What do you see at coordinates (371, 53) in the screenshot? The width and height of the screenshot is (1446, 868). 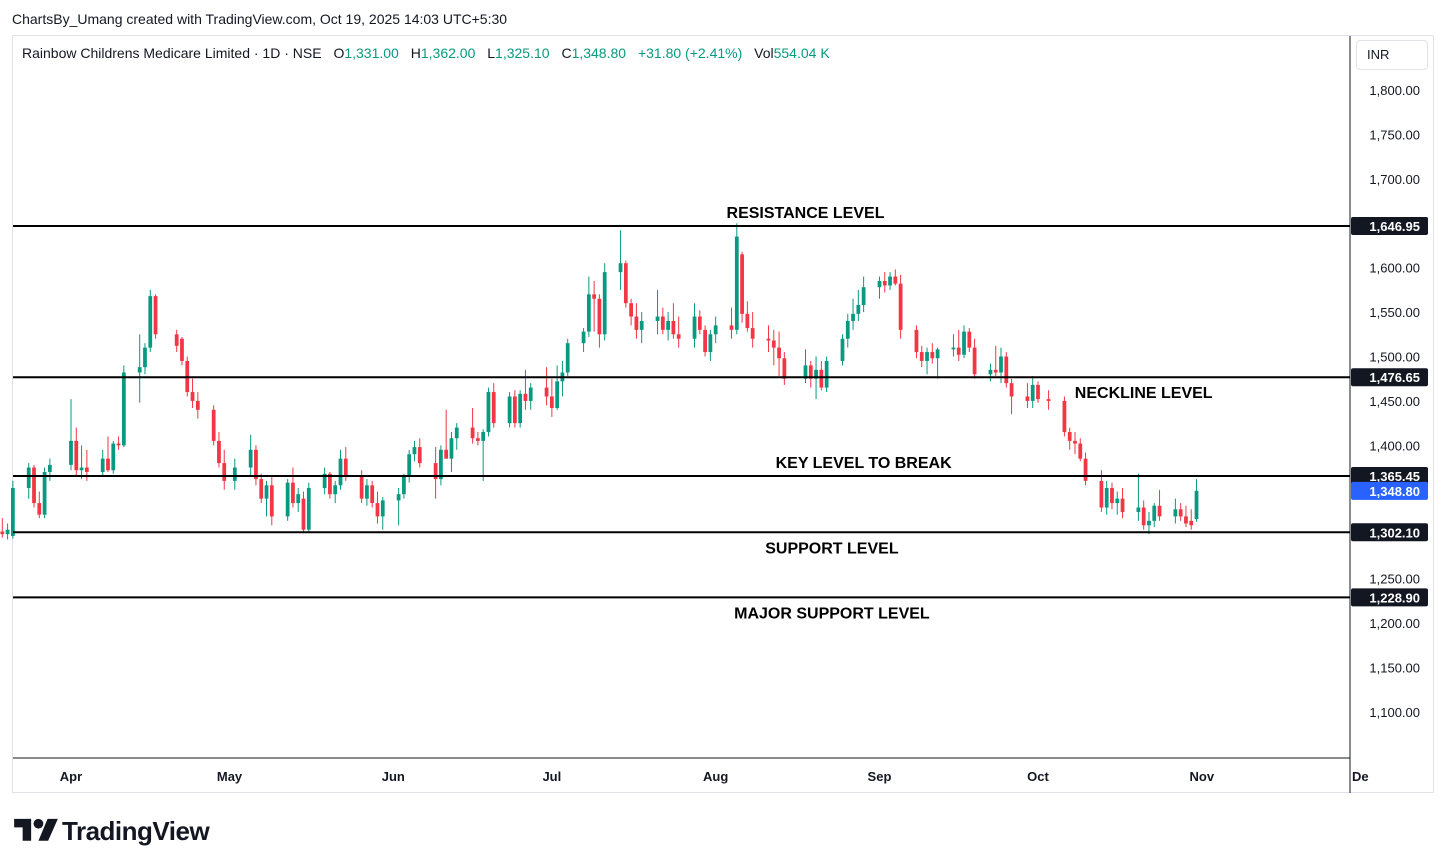 I see `legend-open: 1,331.00` at bounding box center [371, 53].